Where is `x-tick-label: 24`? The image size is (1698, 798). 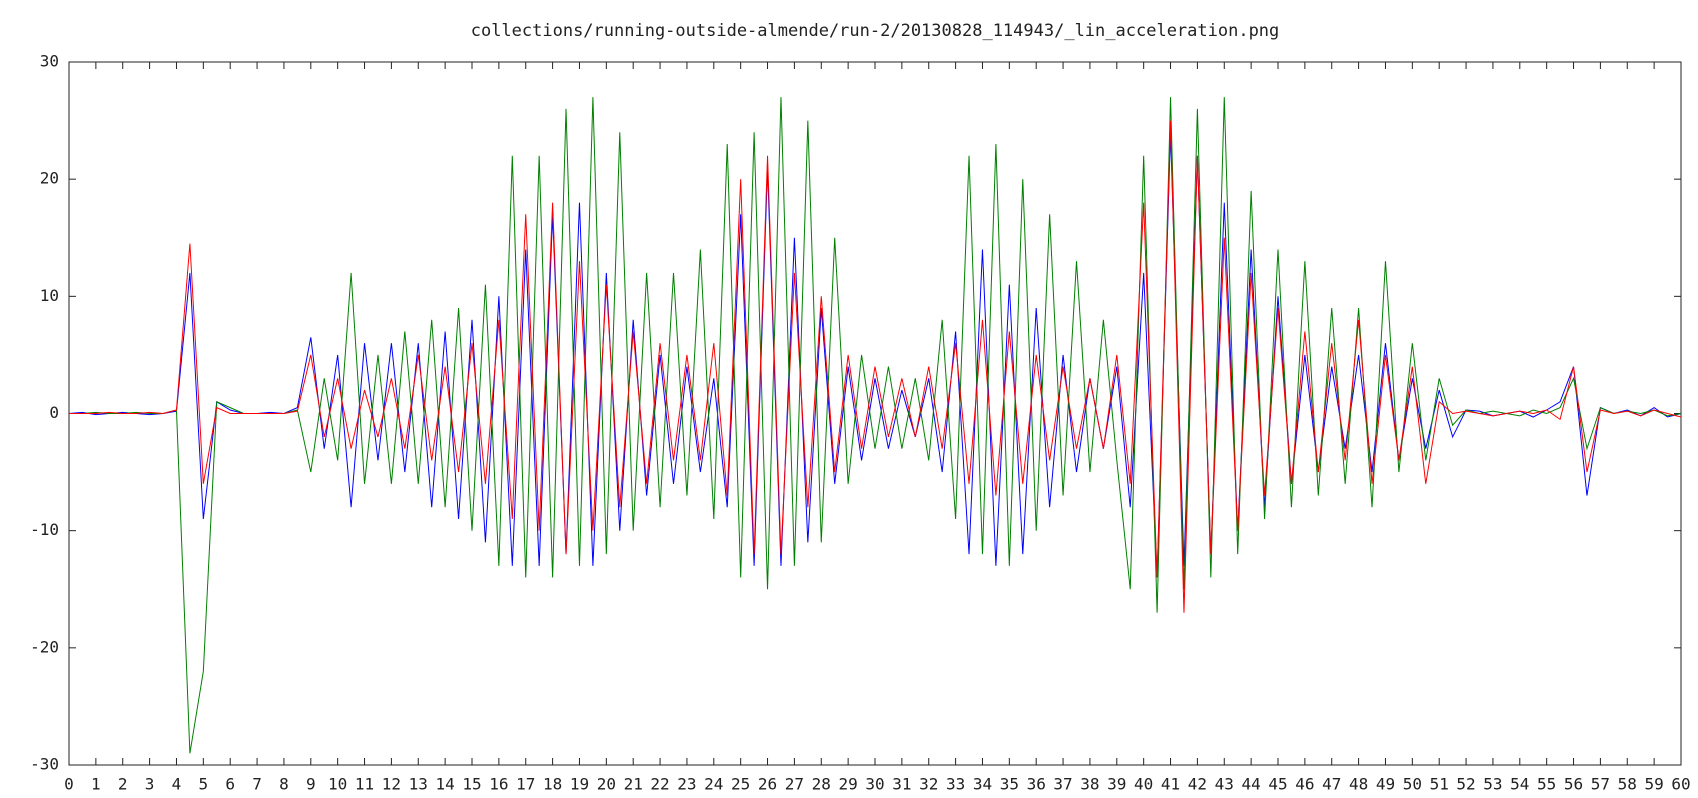
x-tick-label: 24 is located at coordinates (713, 784).